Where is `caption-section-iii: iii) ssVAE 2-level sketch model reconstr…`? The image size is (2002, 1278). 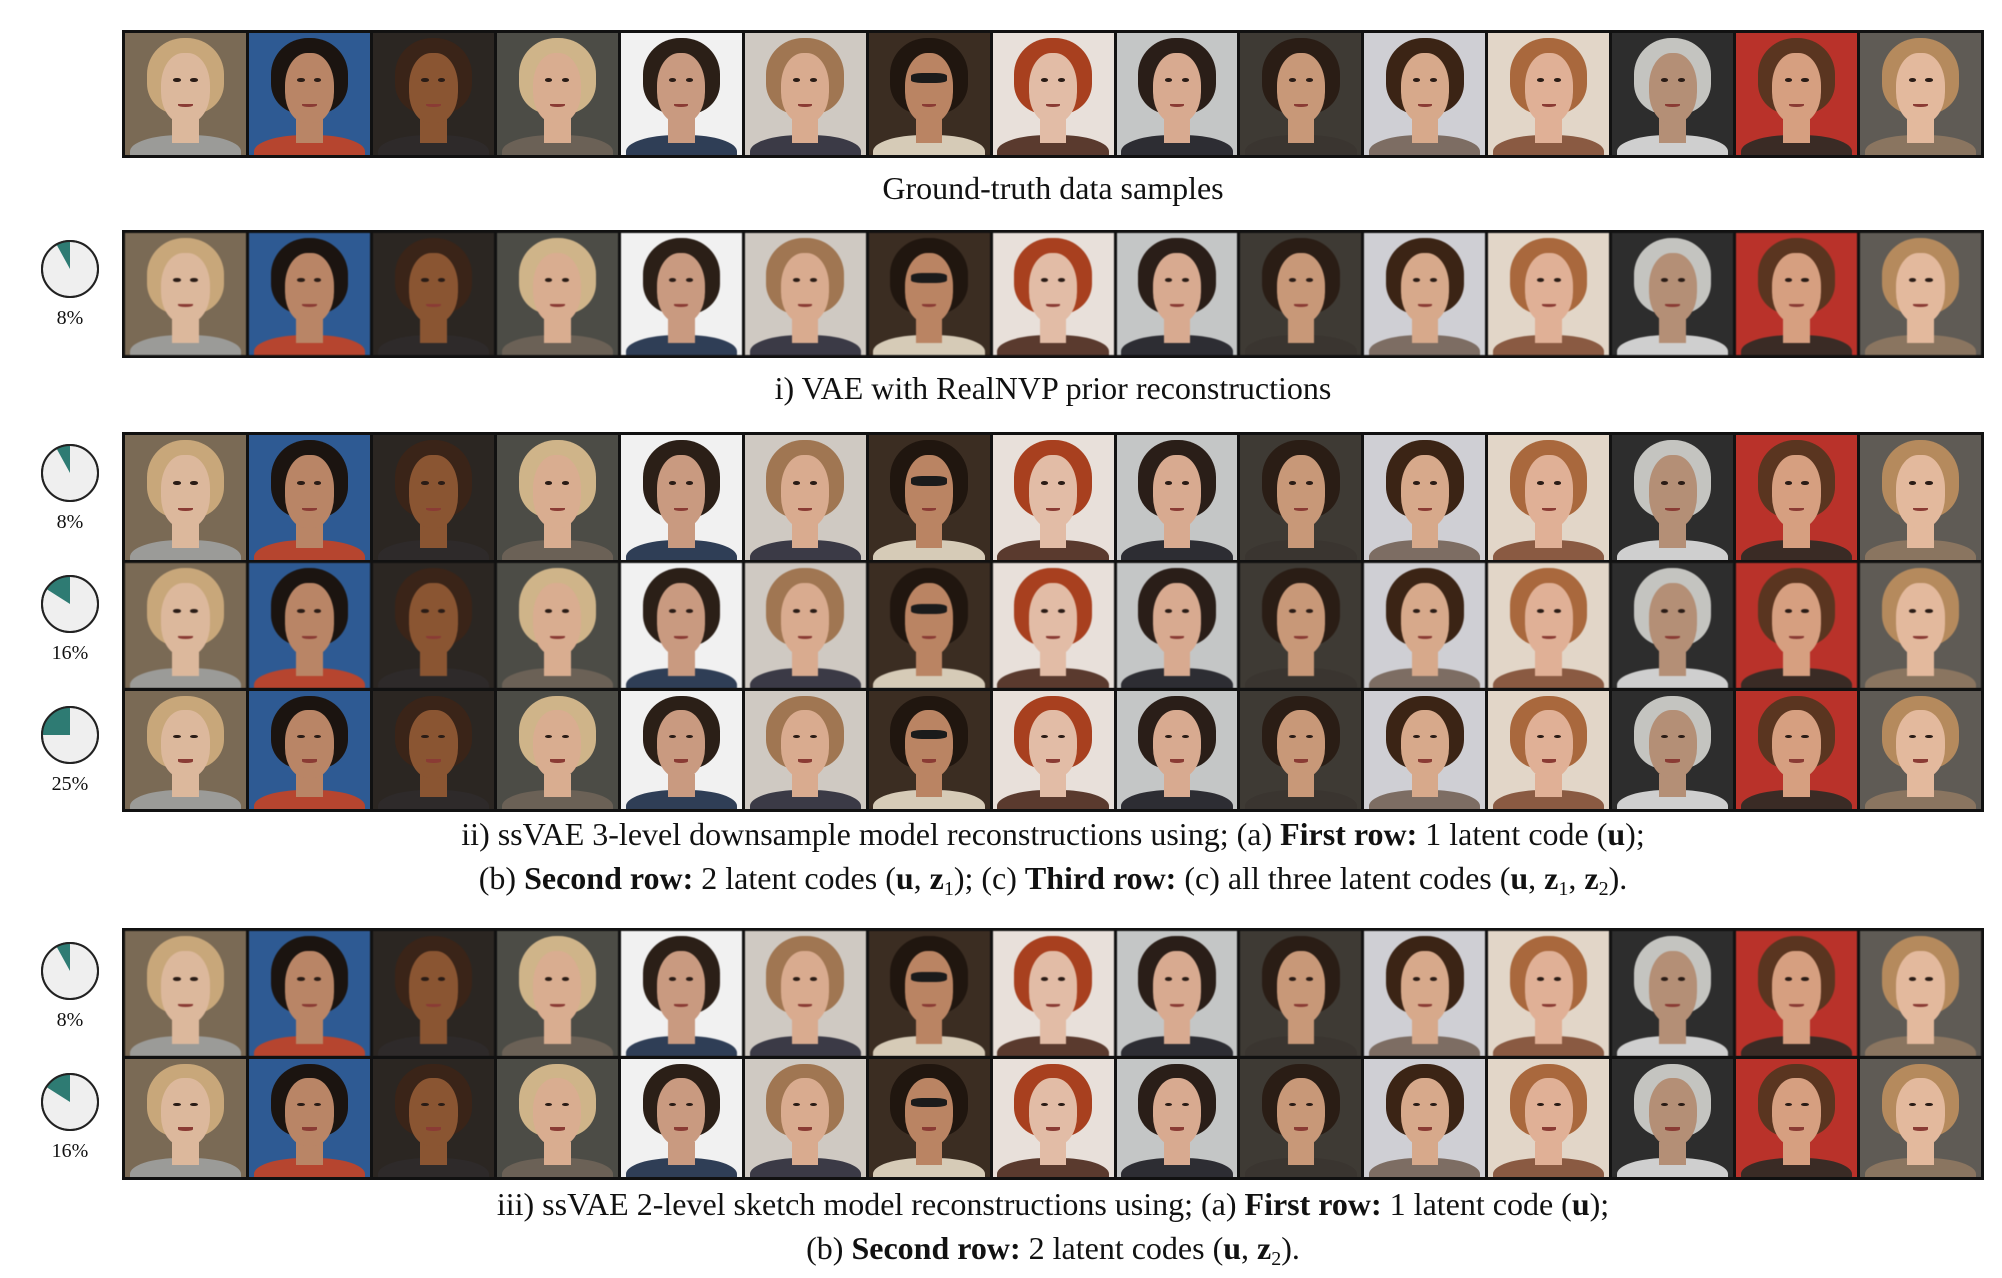 caption-section-iii: iii) ssVAE 2-level sketch model reconstr… is located at coordinates (1053, 1226).